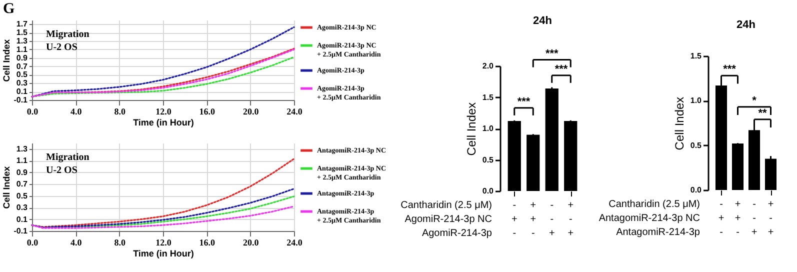  What do you see at coordinates (755, 100) in the screenshot?
I see `annotation: *` at bounding box center [755, 100].